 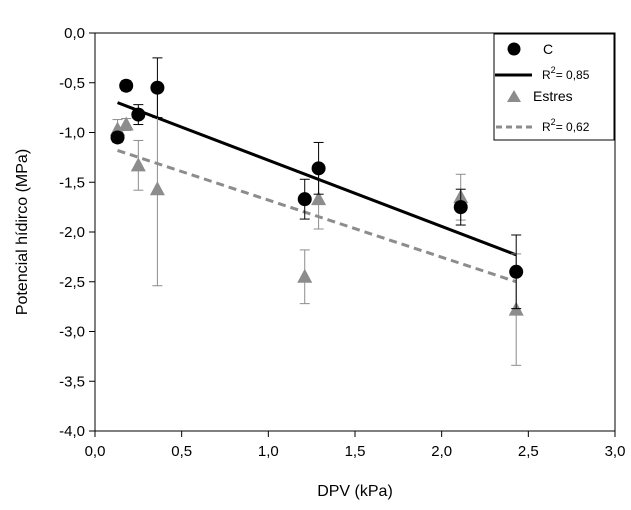 I want to click on legend-r2-estres: R2= 0,62, so click(x=566, y=125).